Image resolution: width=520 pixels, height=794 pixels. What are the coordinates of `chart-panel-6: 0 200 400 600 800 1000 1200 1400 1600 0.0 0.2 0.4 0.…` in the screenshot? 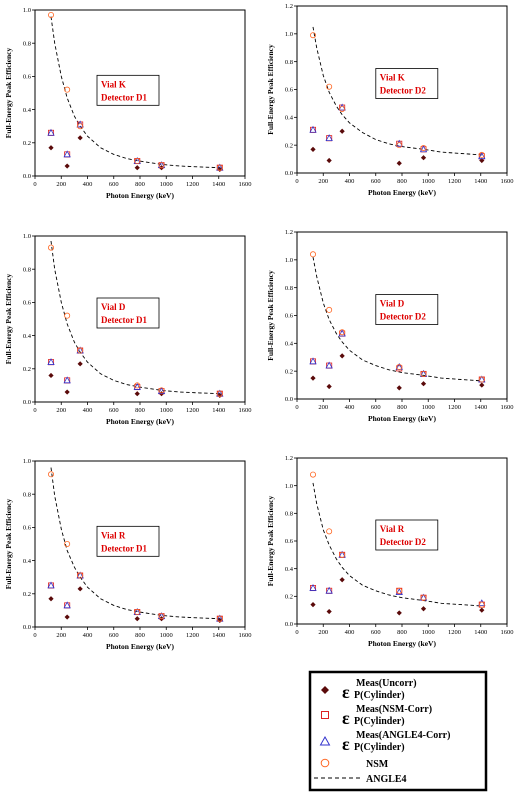 It's located at (390, 551).